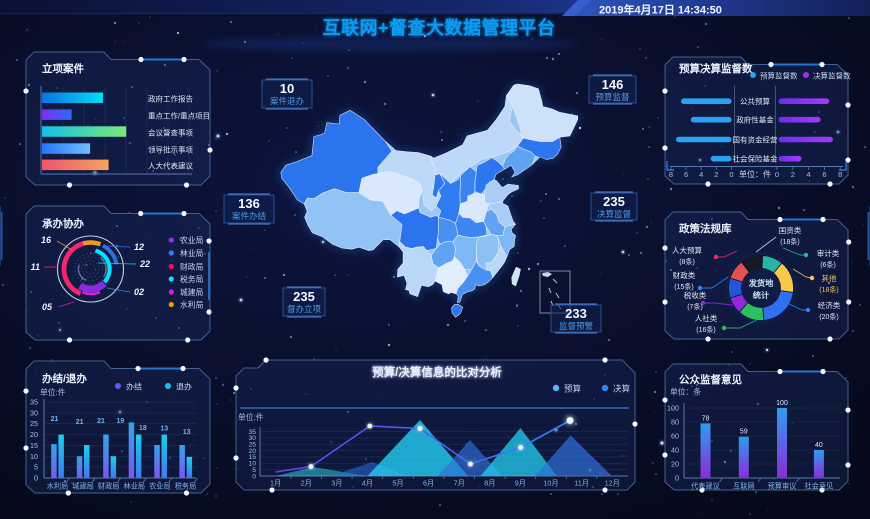  Describe the element at coordinates (249, 216) in the screenshot. I see `svg-text: 案件办结` at that location.